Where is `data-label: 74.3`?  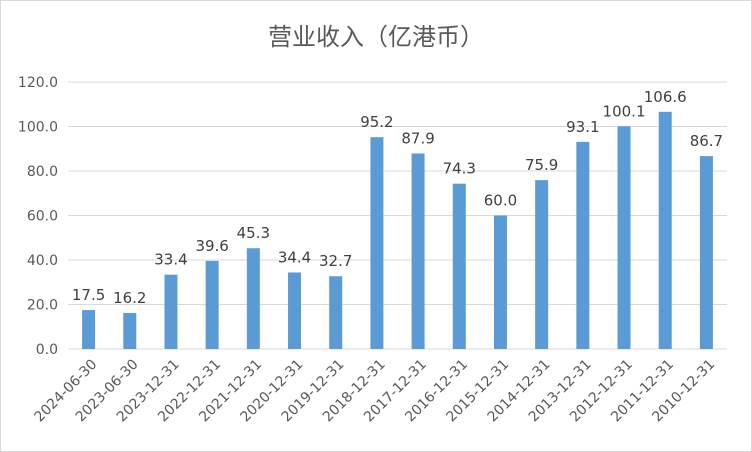
data-label: 74.3 is located at coordinates (459, 169).